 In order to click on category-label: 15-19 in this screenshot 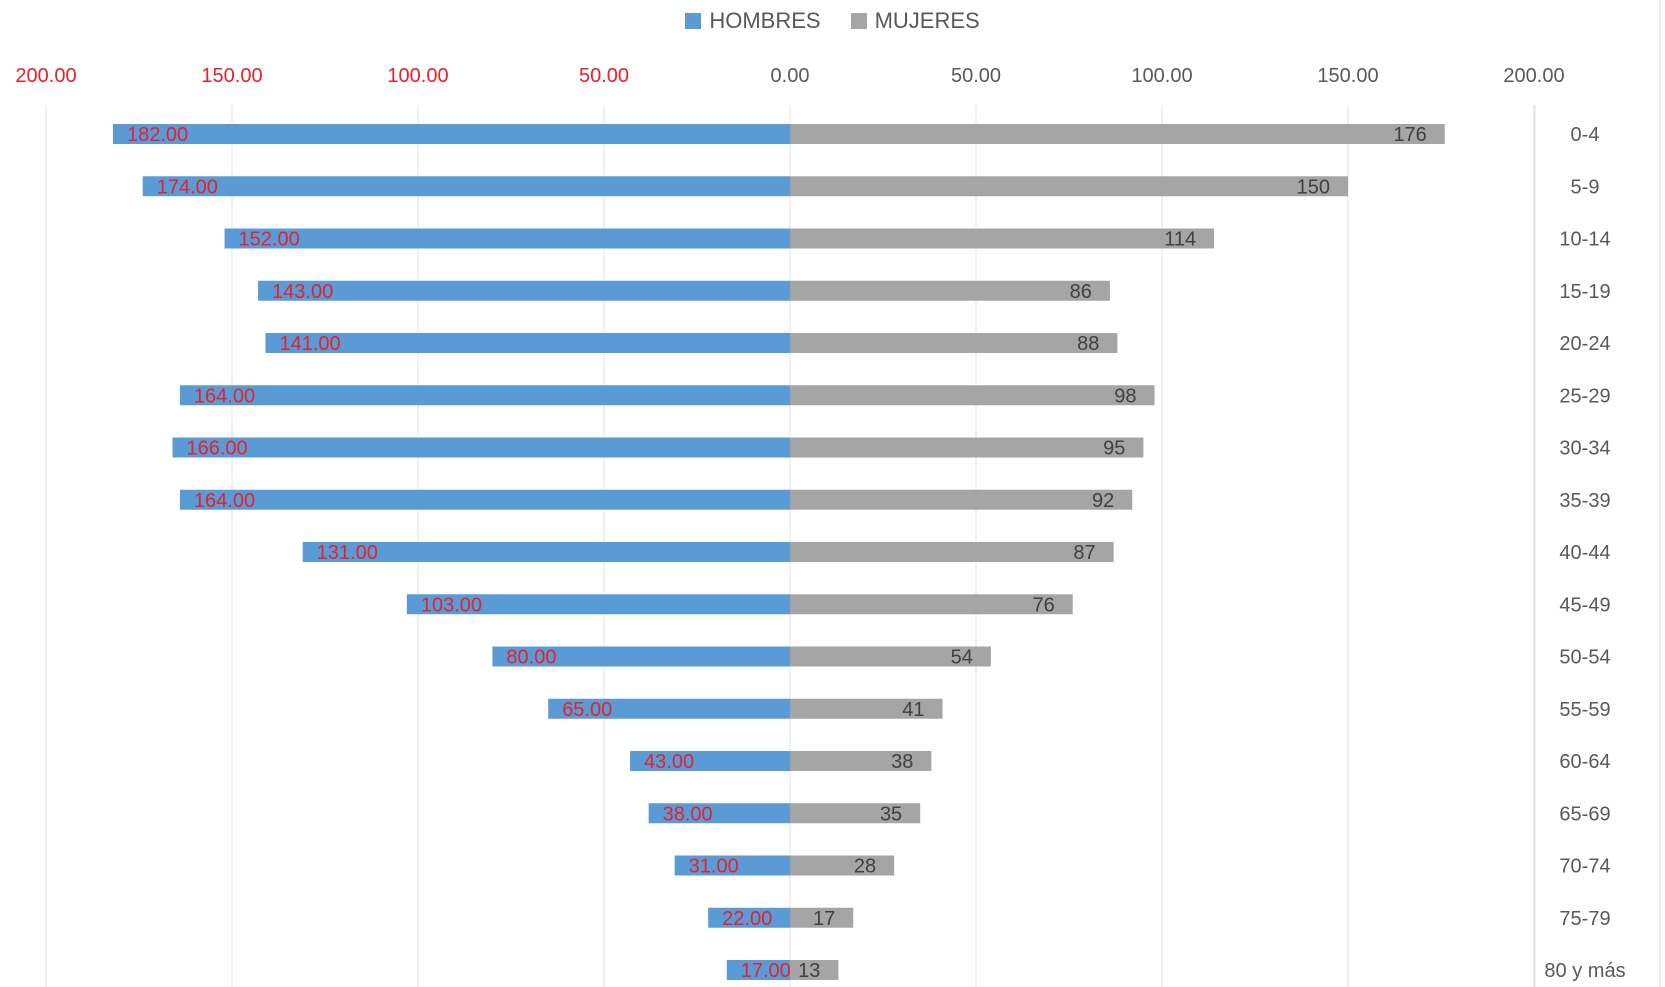, I will do `click(1584, 292)`.